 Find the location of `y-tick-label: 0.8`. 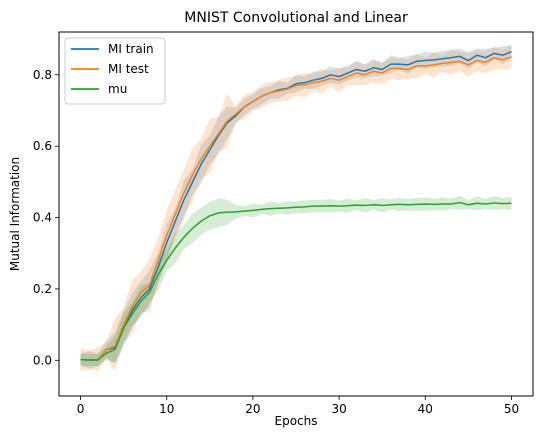

y-tick-label: 0.8 is located at coordinates (42, 75).